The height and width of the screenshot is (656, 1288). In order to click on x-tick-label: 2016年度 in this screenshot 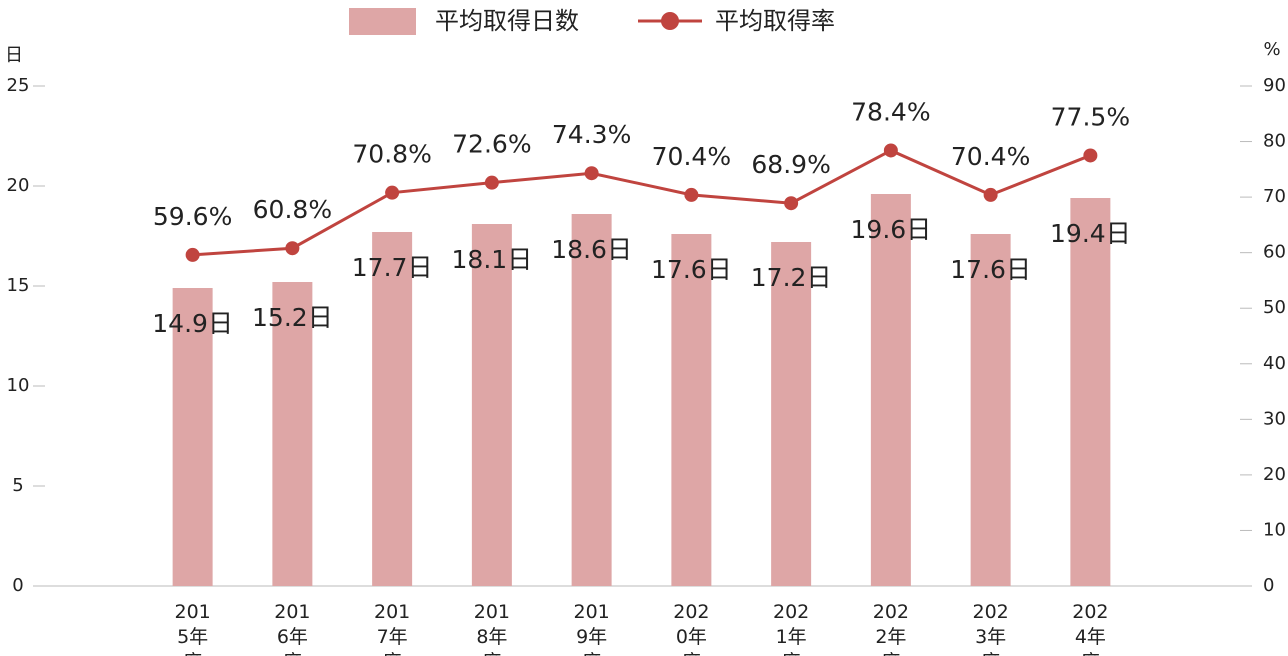, I will do `click(292, 628)`.